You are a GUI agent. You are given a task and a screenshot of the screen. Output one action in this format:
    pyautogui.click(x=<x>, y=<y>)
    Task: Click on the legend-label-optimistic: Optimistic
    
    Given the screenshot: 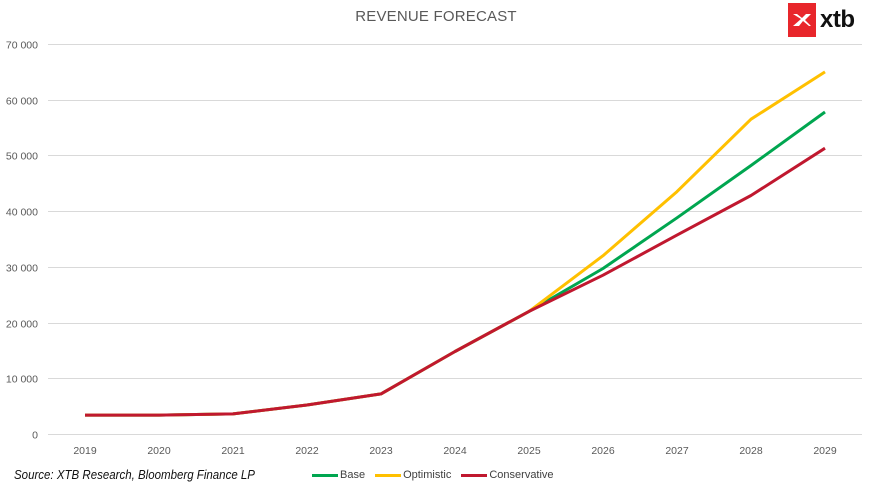 What is the action you would take?
    pyautogui.click(x=427, y=475)
    